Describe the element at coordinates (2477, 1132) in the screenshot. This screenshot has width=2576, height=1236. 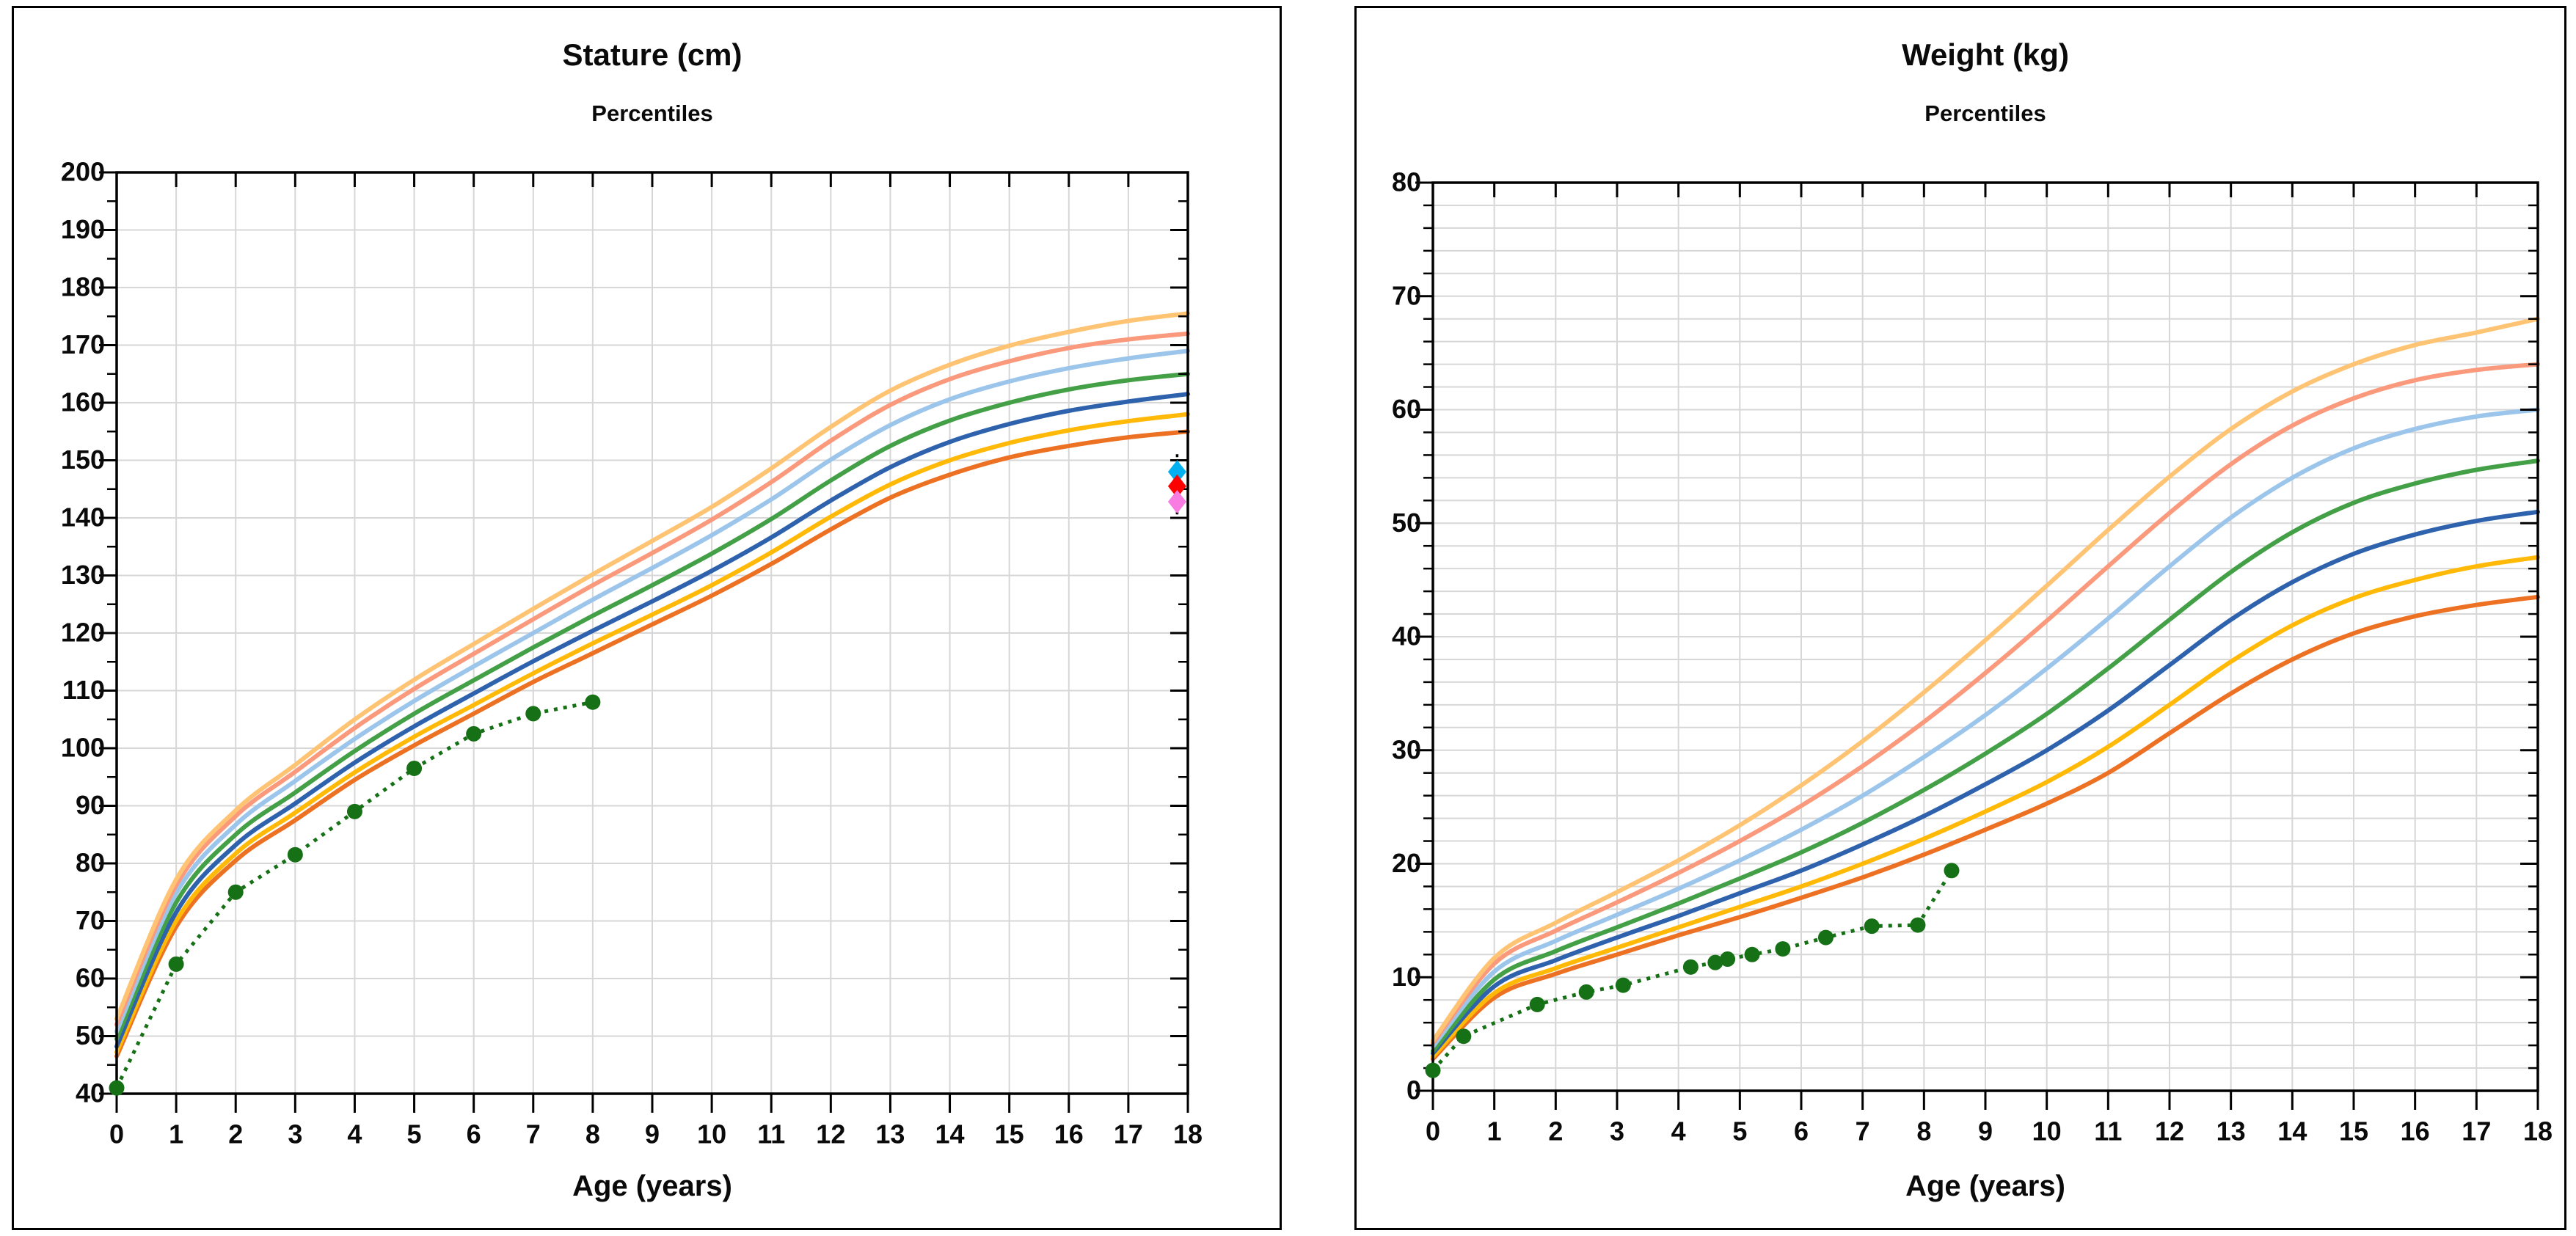
I see `x-tick-label: 17` at that location.